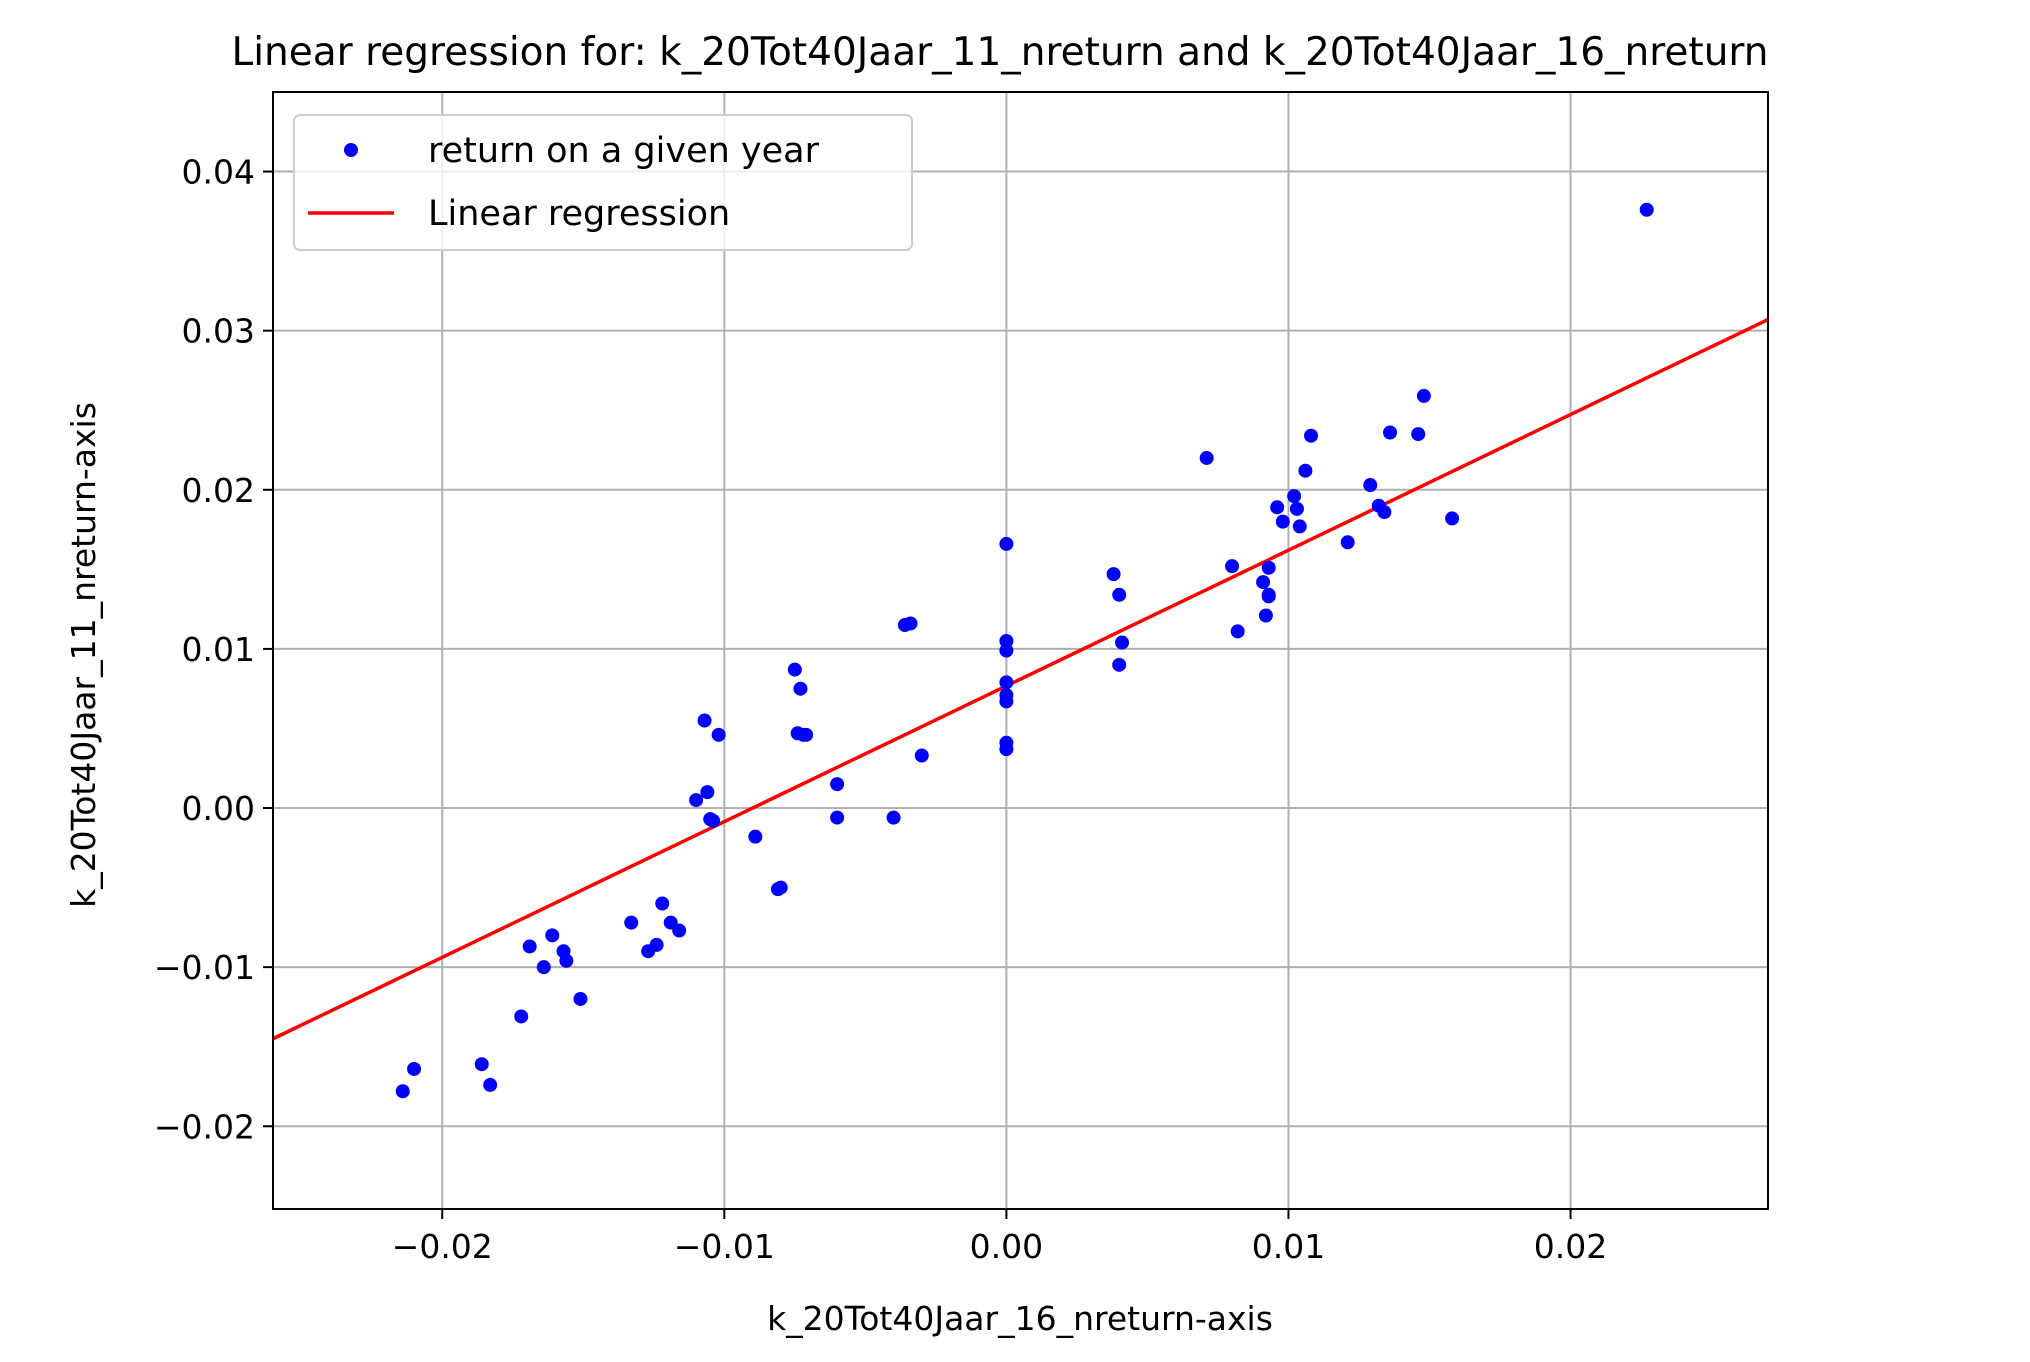  Describe the element at coordinates (579, 214) in the screenshot. I see `legend-label-regression: Linear regression` at that location.